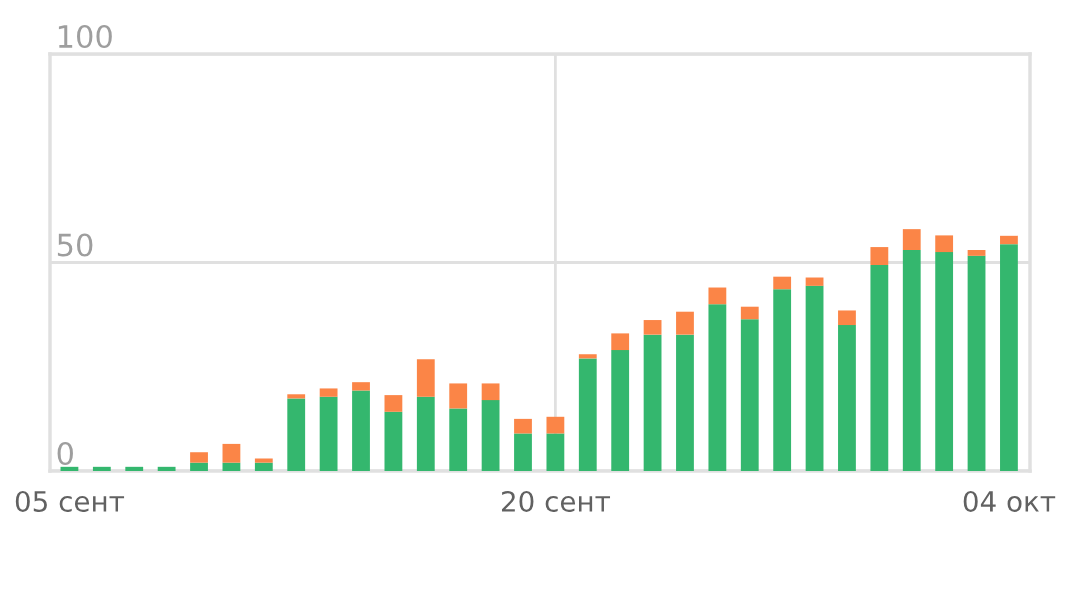 Image resolution: width=1080 pixels, height=592 pixels. I want to click on y-tick-label: 0, so click(65, 453).